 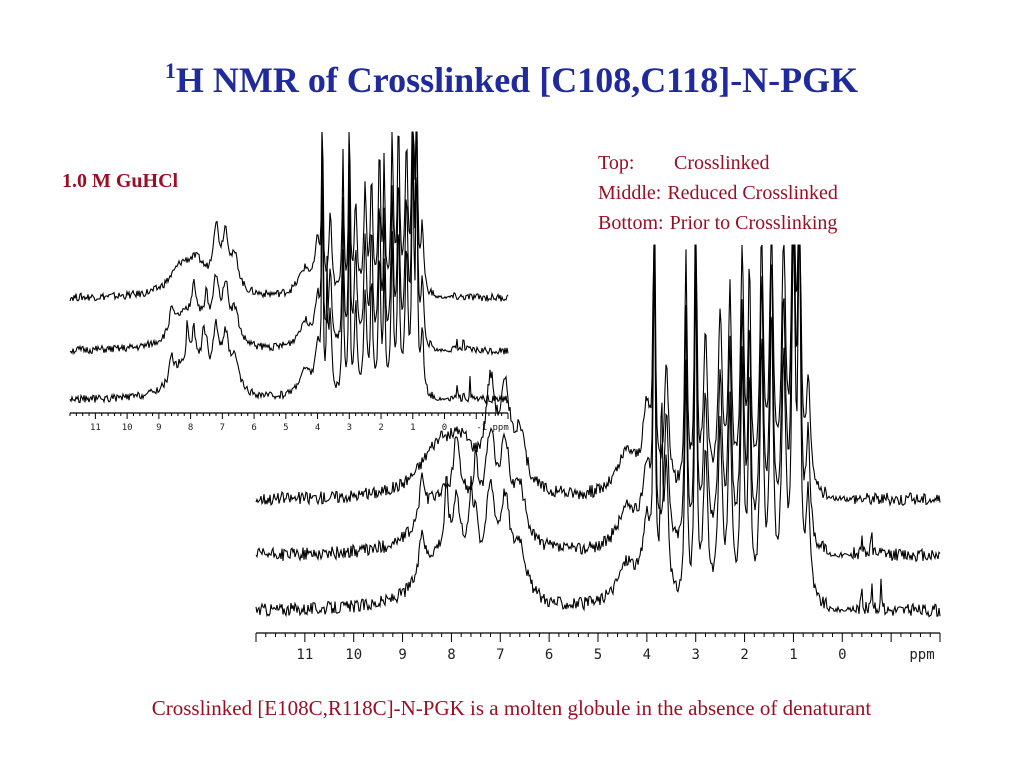 I want to click on legend-row-bottom: Bottom: Prior to Crosslinking, so click(x=718, y=223).